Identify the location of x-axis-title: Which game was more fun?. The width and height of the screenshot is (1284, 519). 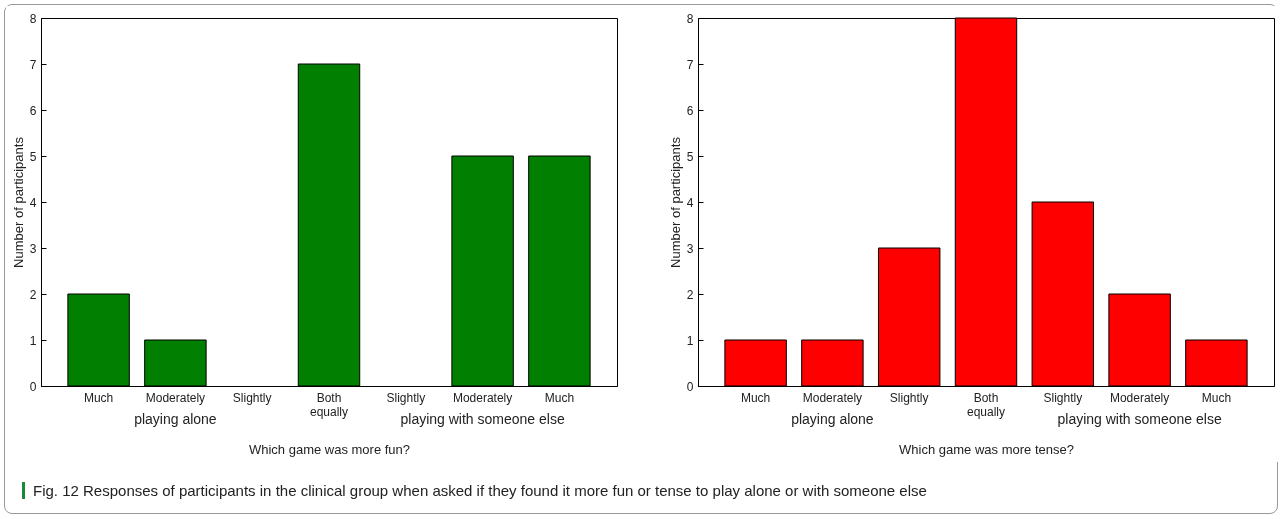
(329, 449).